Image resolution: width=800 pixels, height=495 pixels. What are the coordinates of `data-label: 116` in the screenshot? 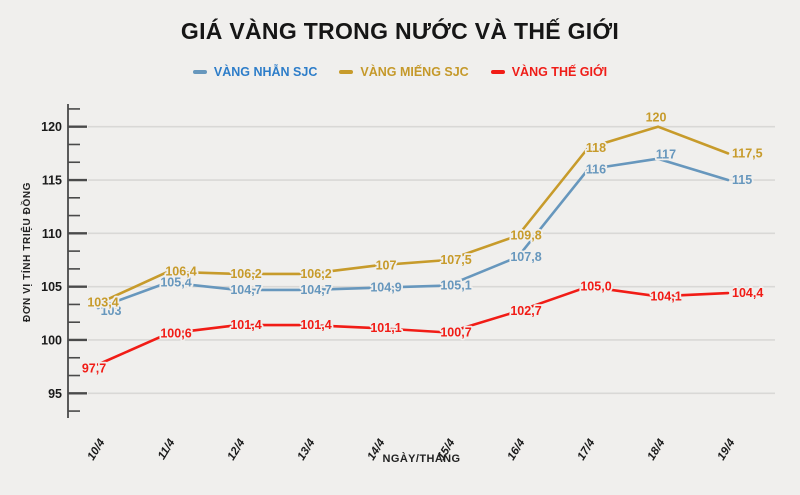 It's located at (596, 169).